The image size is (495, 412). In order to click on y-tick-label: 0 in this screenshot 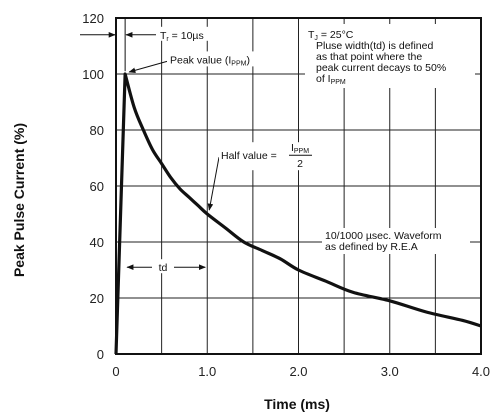, I will do `click(100, 354)`.